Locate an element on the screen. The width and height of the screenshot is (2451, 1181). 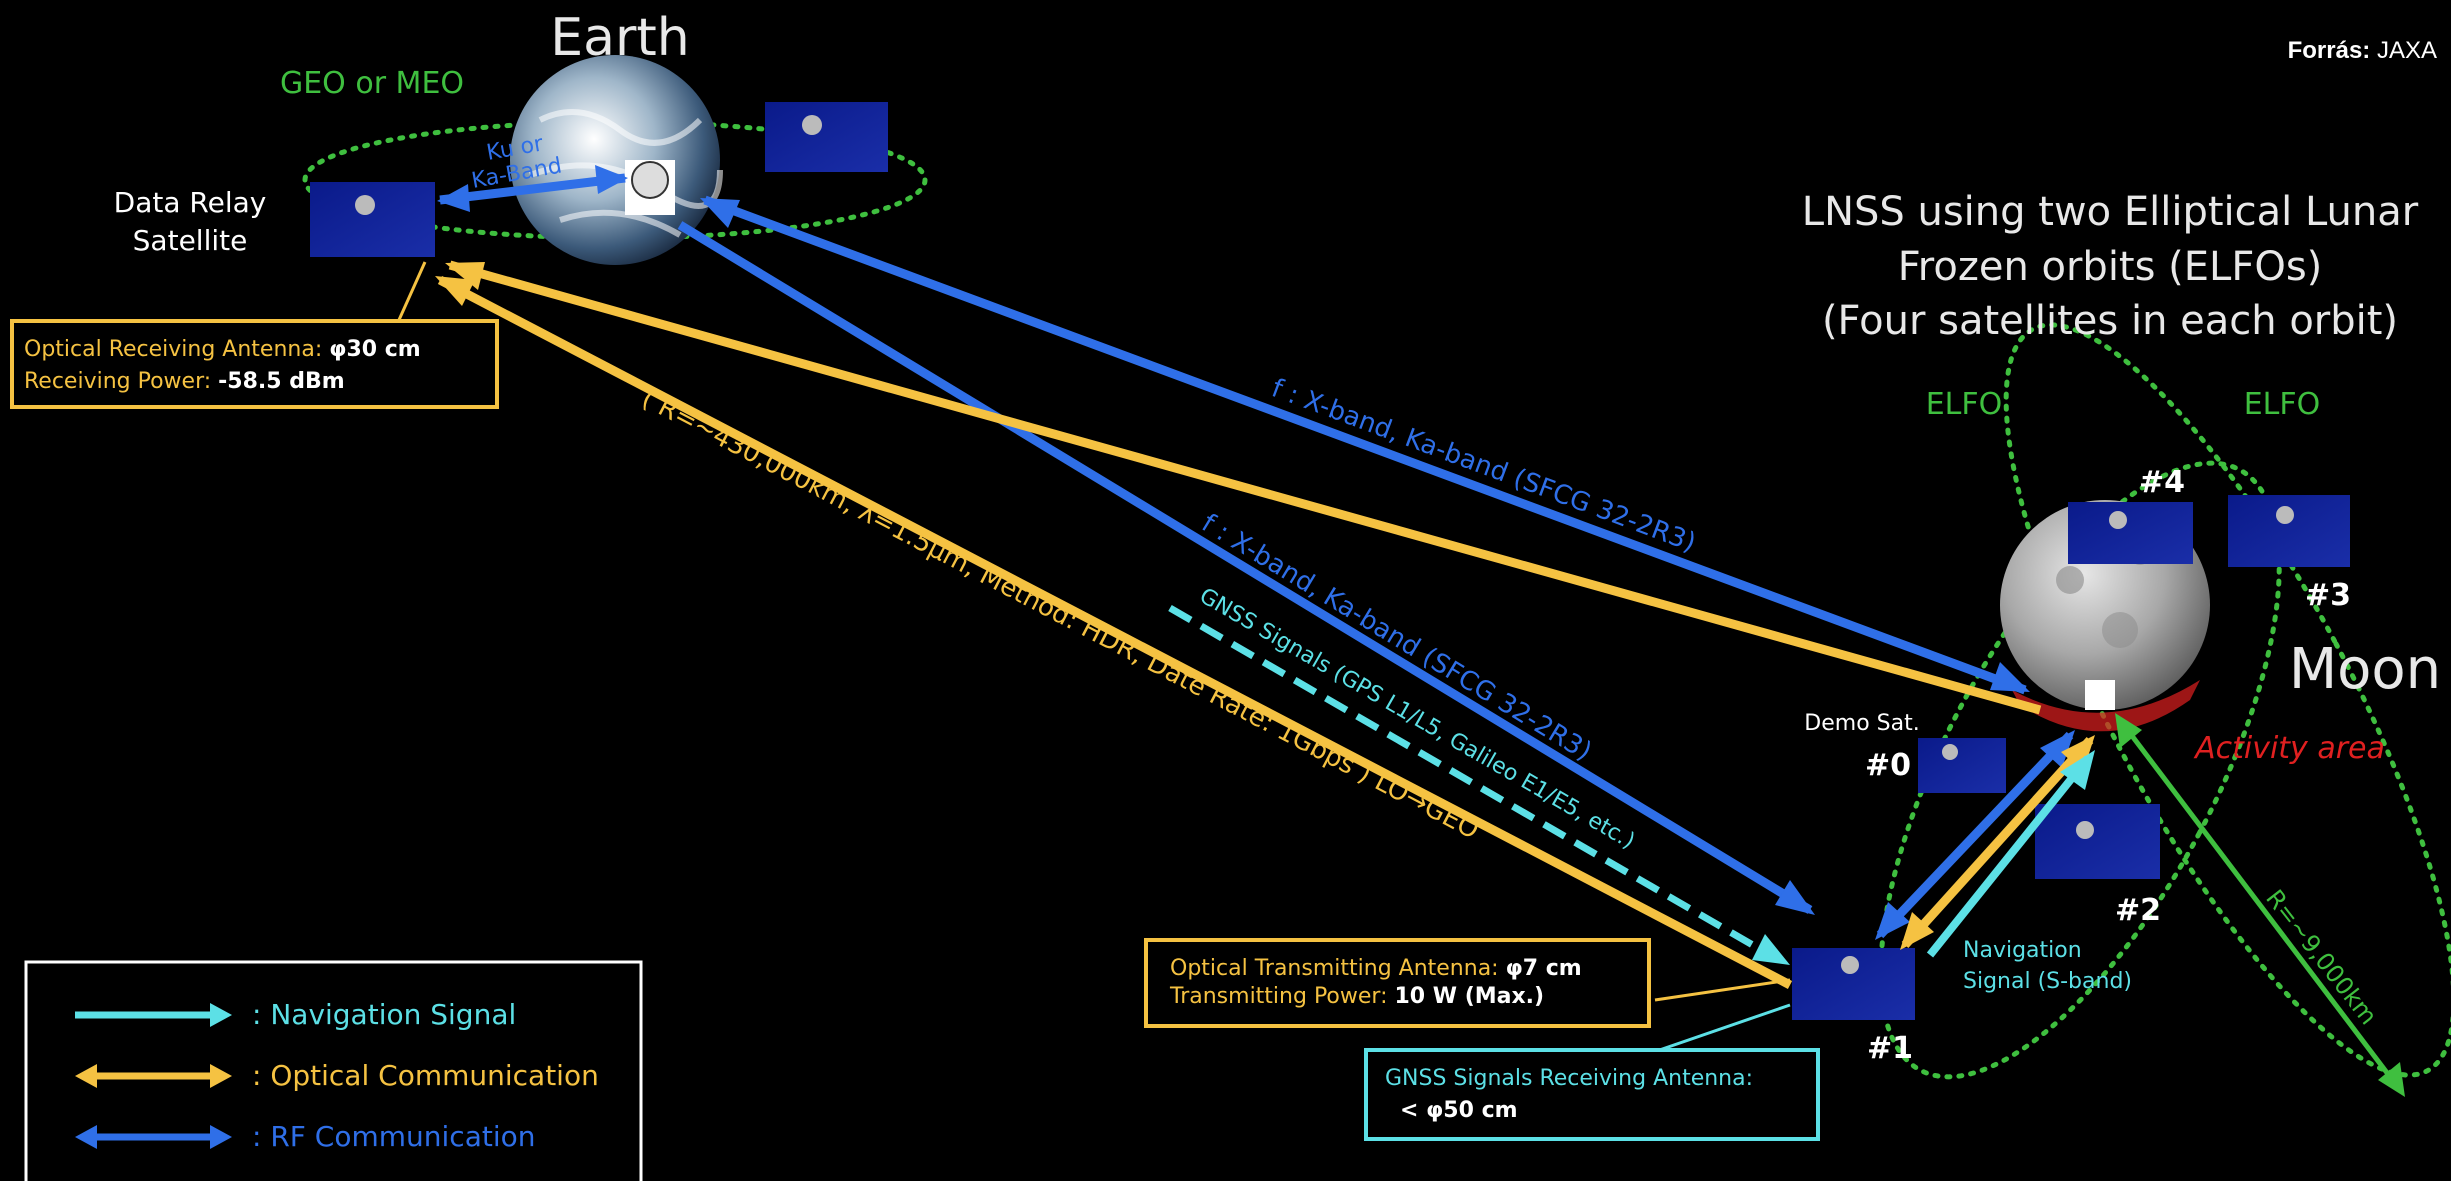
legend-box is located at coordinates (333, 1070).